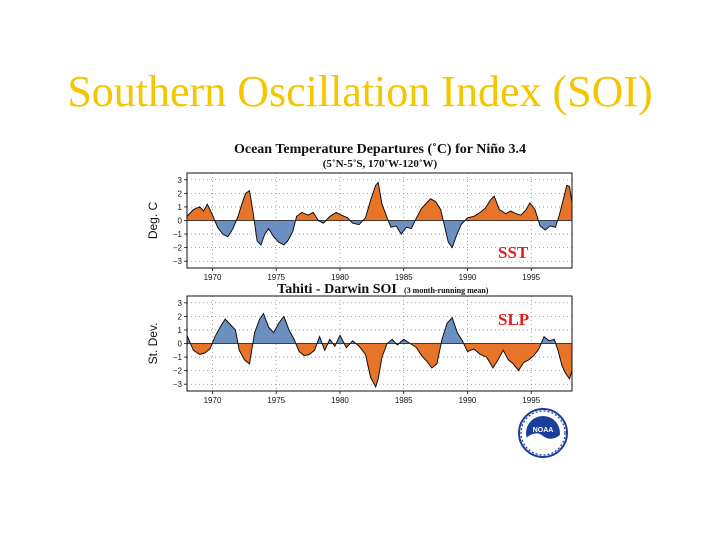 The height and width of the screenshot is (540, 720). Describe the element at coordinates (513, 252) in the screenshot. I see `series-label: SST` at that location.